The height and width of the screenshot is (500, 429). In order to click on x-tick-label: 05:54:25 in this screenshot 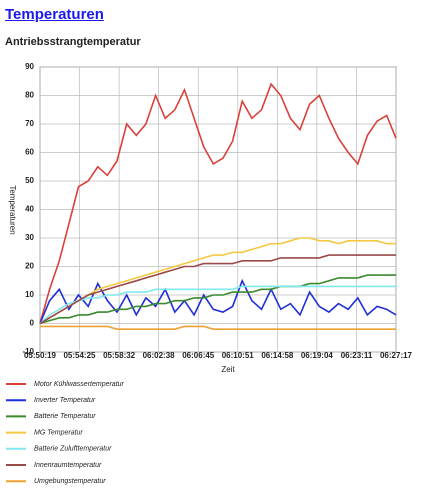, I will do `click(79, 355)`.